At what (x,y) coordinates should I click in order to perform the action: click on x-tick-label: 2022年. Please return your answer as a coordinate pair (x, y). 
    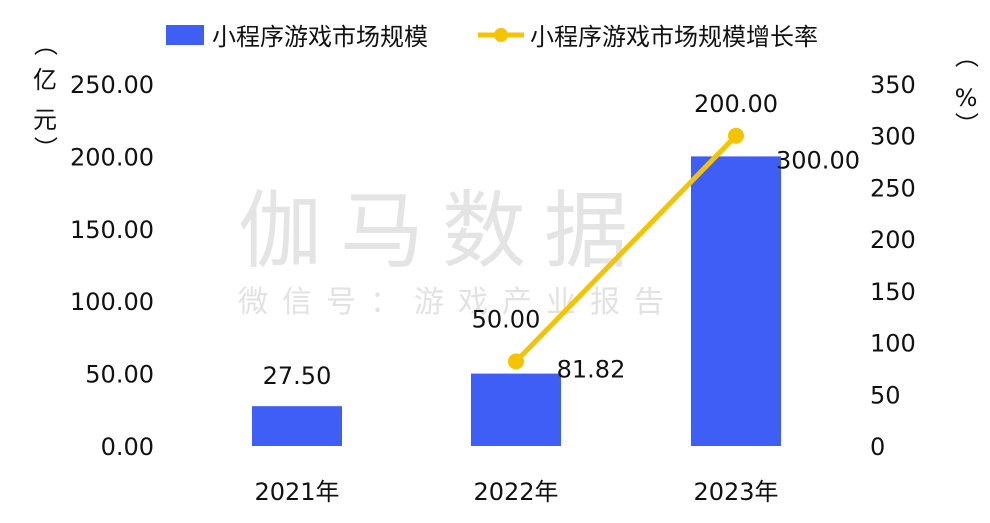
    Looking at the image, I should click on (515, 492).